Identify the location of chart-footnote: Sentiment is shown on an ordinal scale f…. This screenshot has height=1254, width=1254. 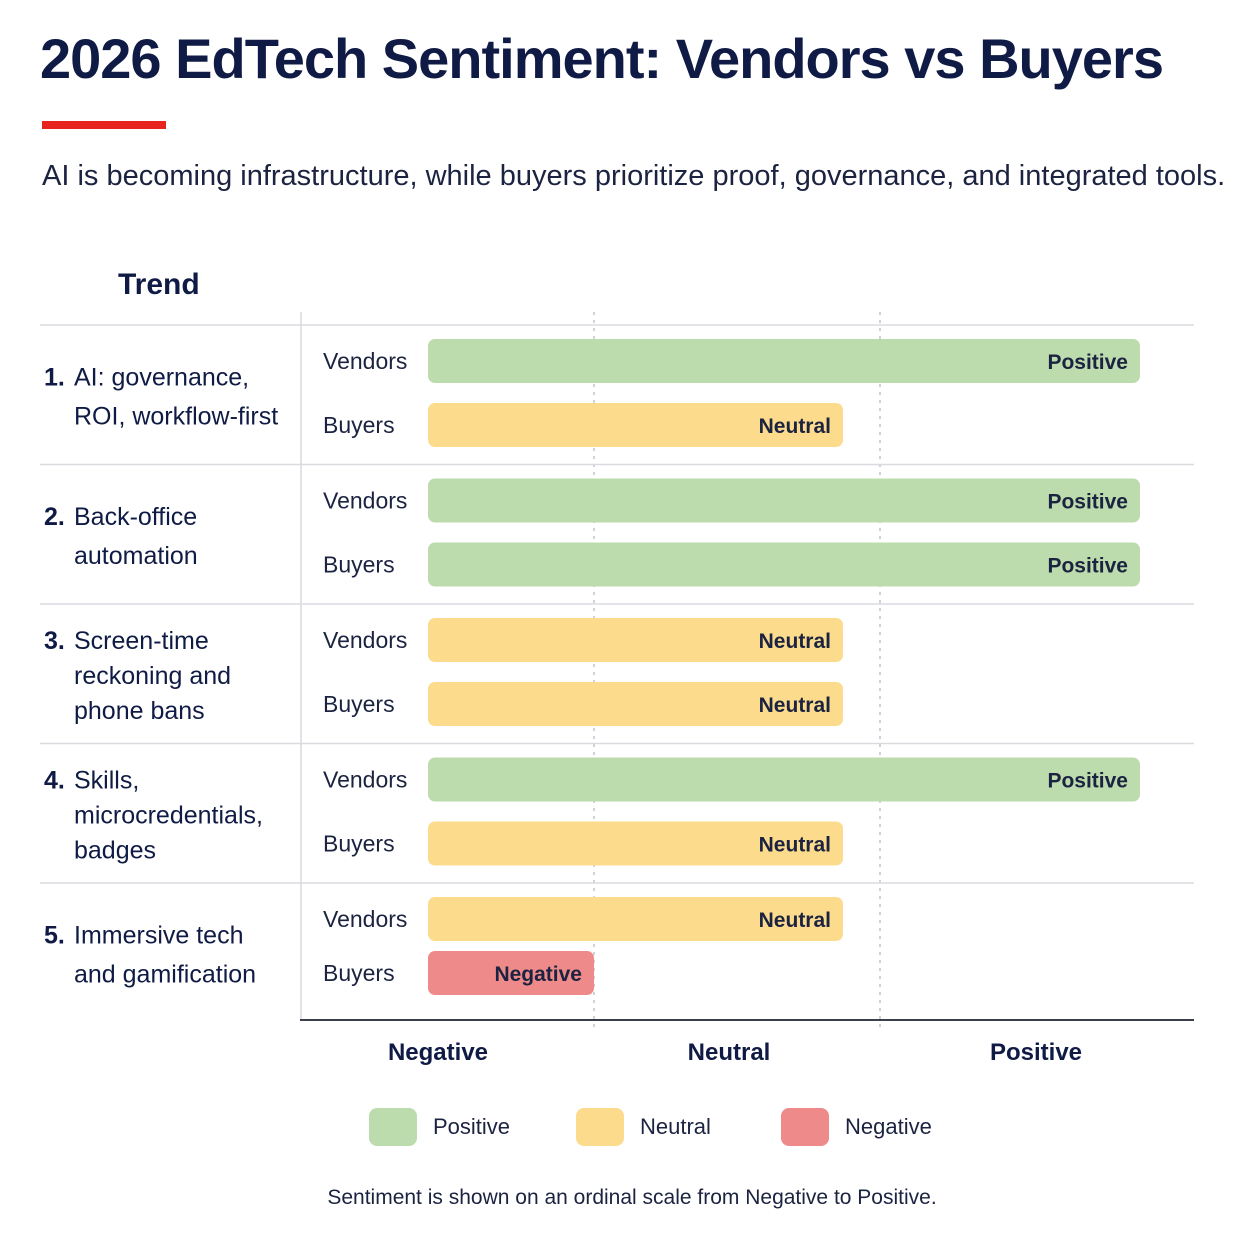
(632, 1197).